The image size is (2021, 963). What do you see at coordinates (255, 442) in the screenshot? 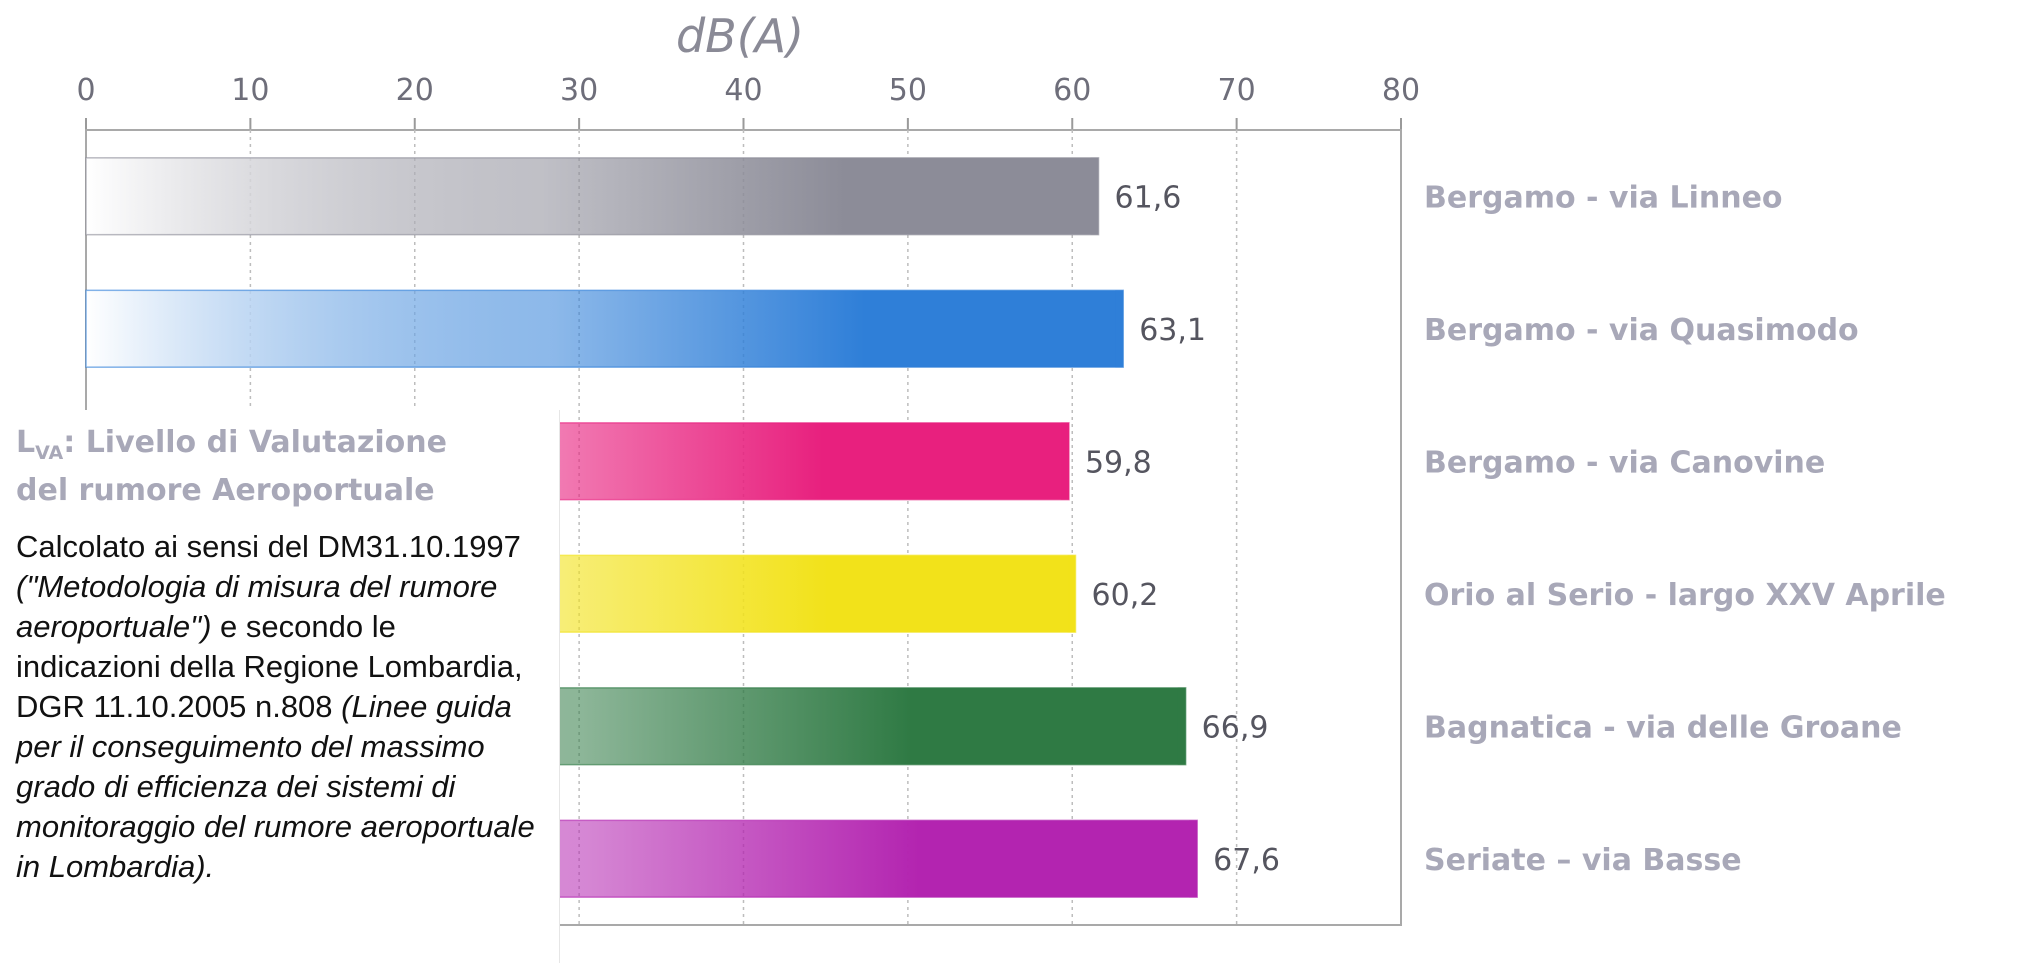
I see `info-title-line1: : Livello di Valutazione` at bounding box center [255, 442].